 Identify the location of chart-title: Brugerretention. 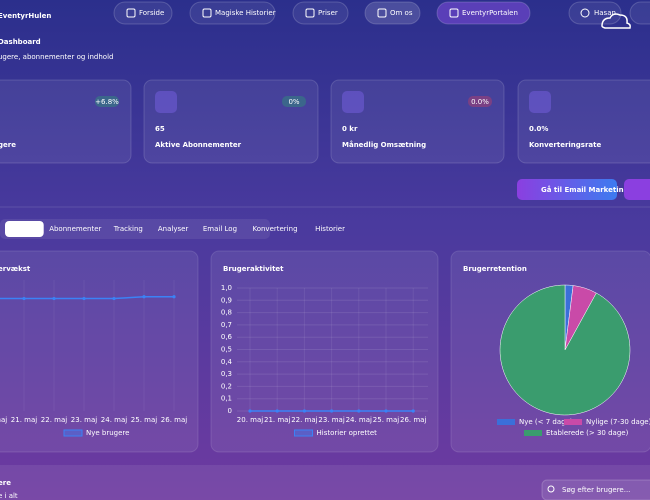
(495, 269).